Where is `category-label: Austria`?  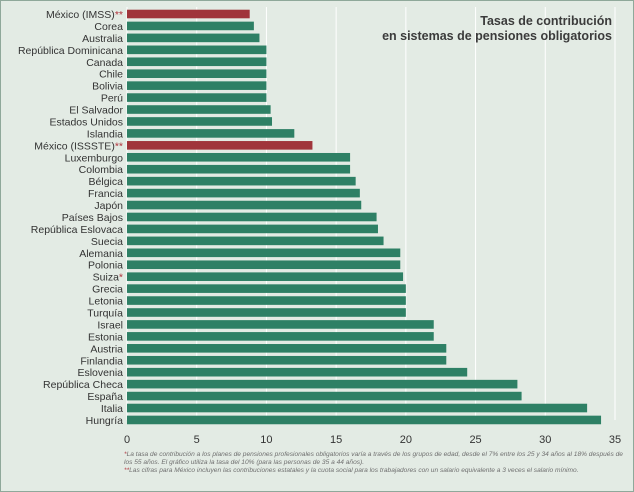
category-label: Austria is located at coordinates (106, 349).